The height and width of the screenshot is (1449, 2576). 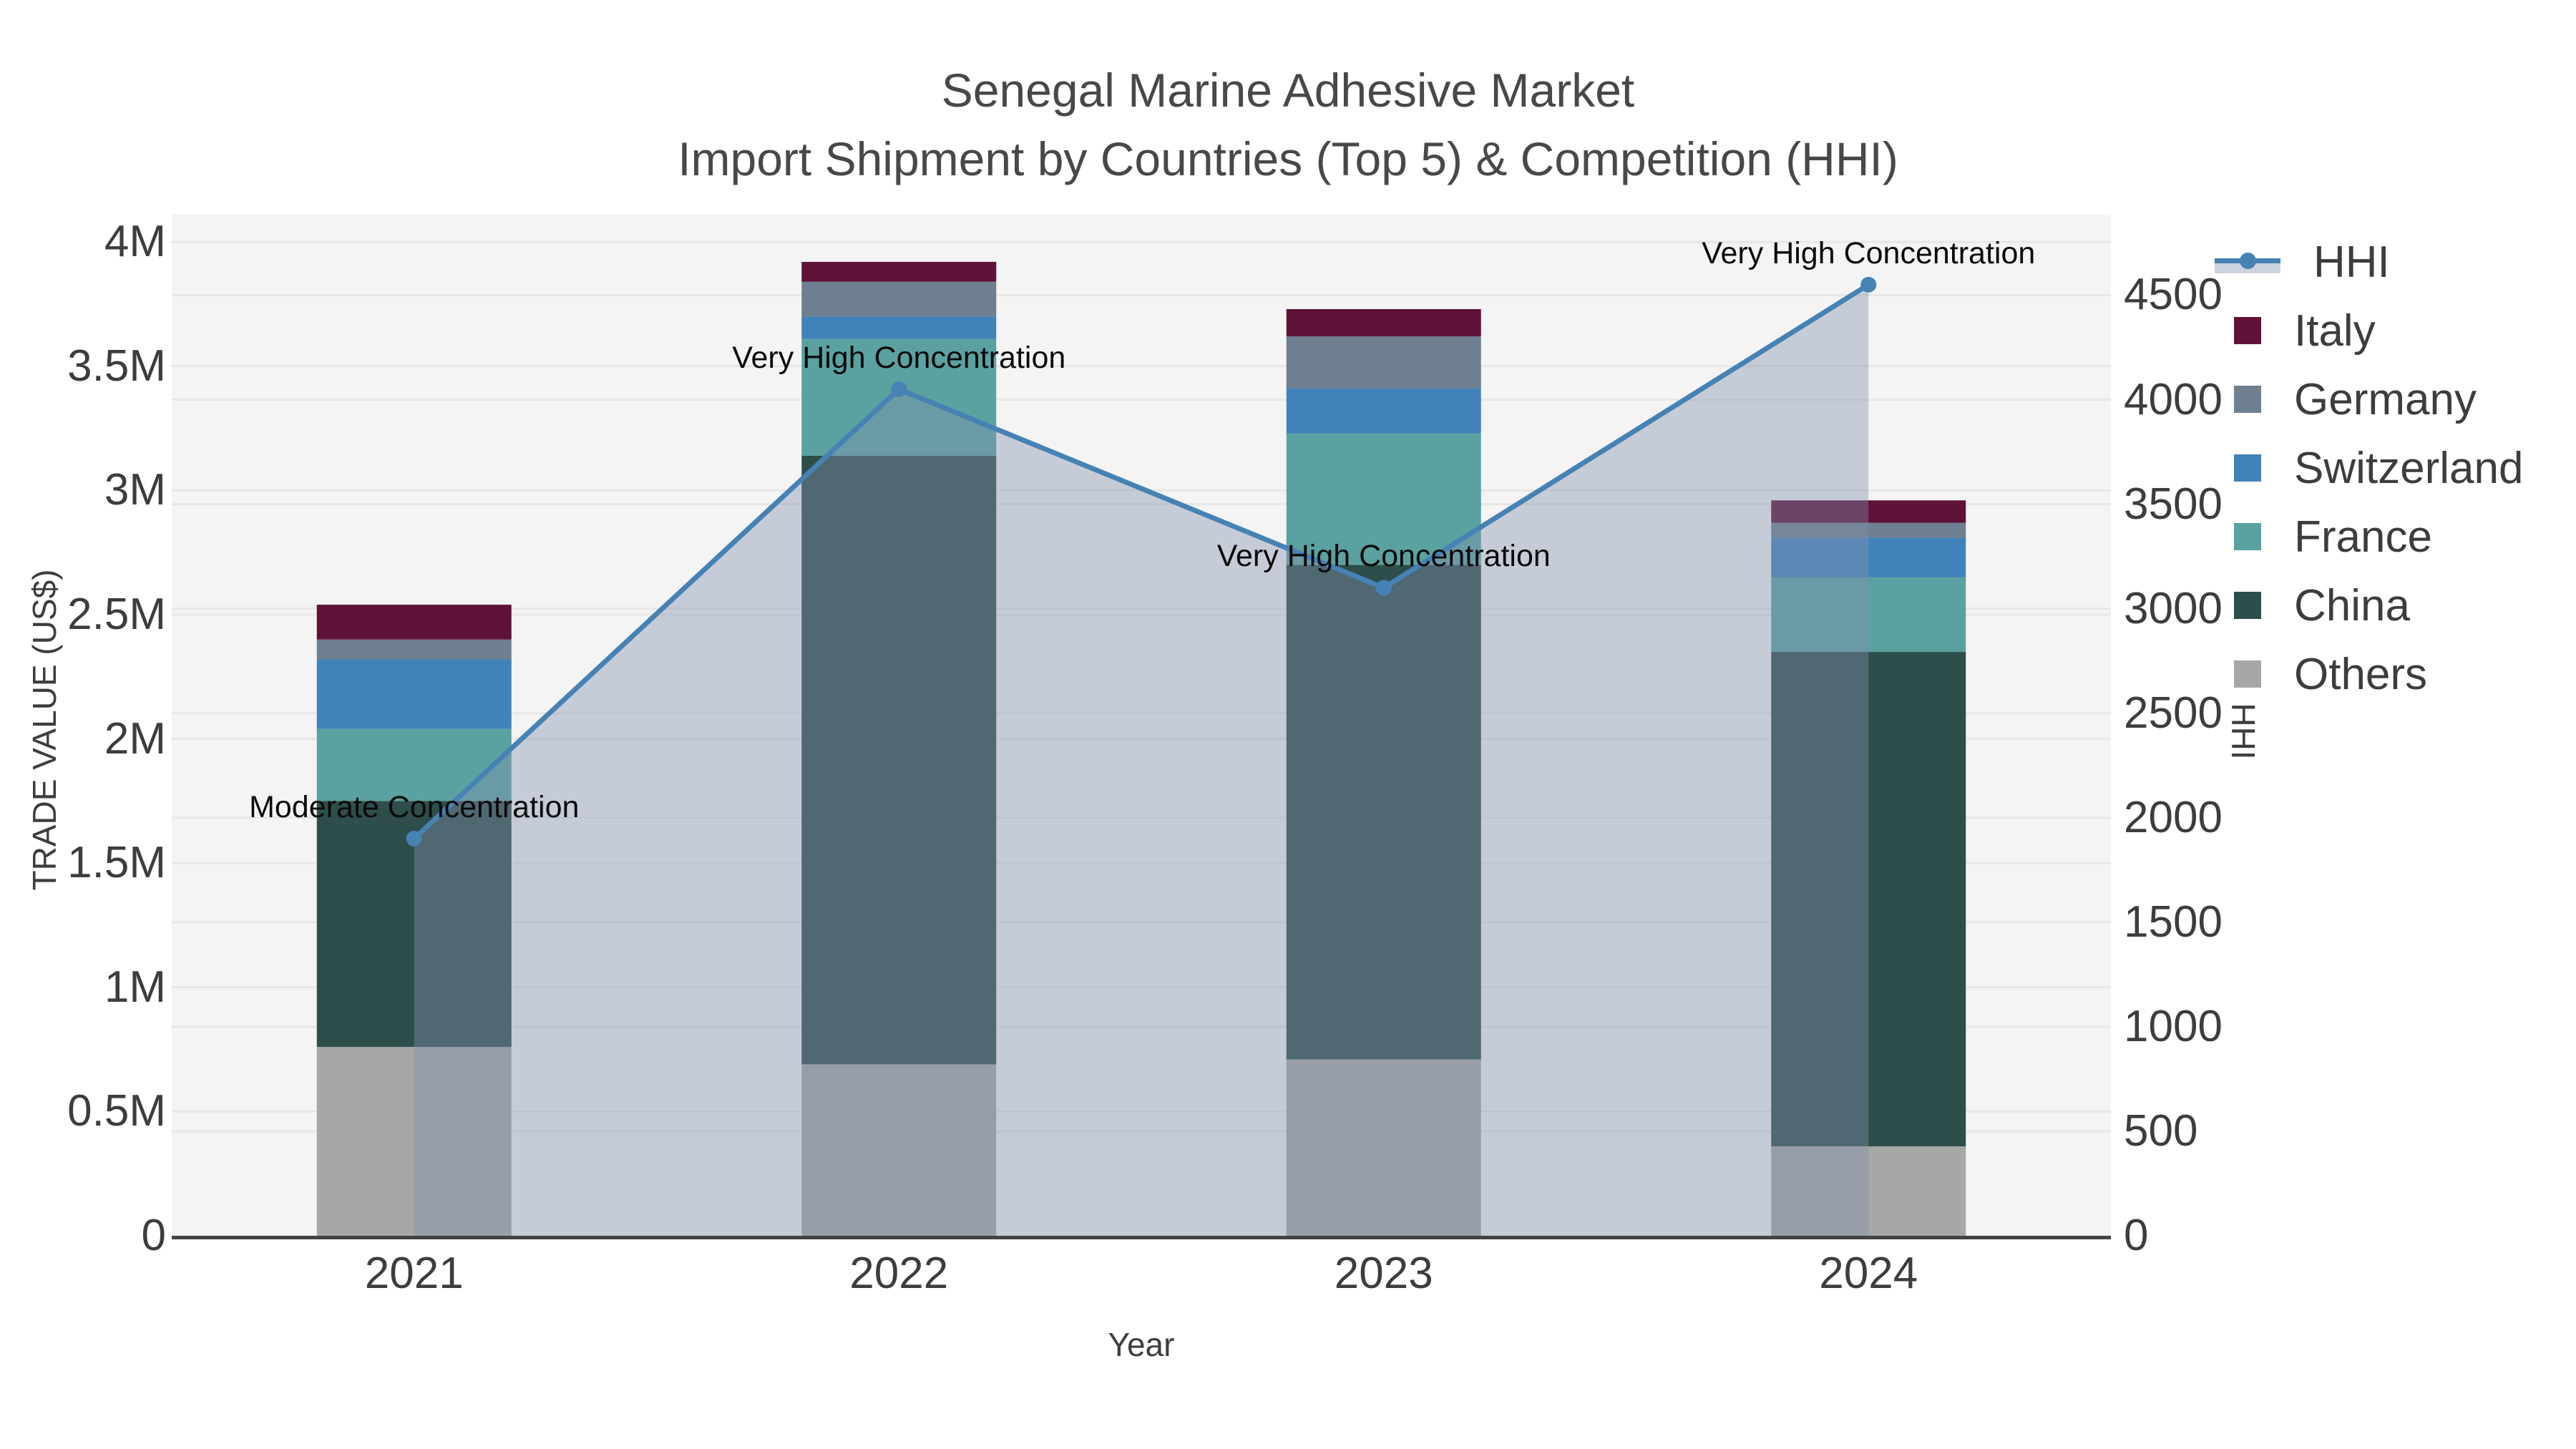 What do you see at coordinates (414, 622) in the screenshot?
I see `bar-segment-italy-2021` at bounding box center [414, 622].